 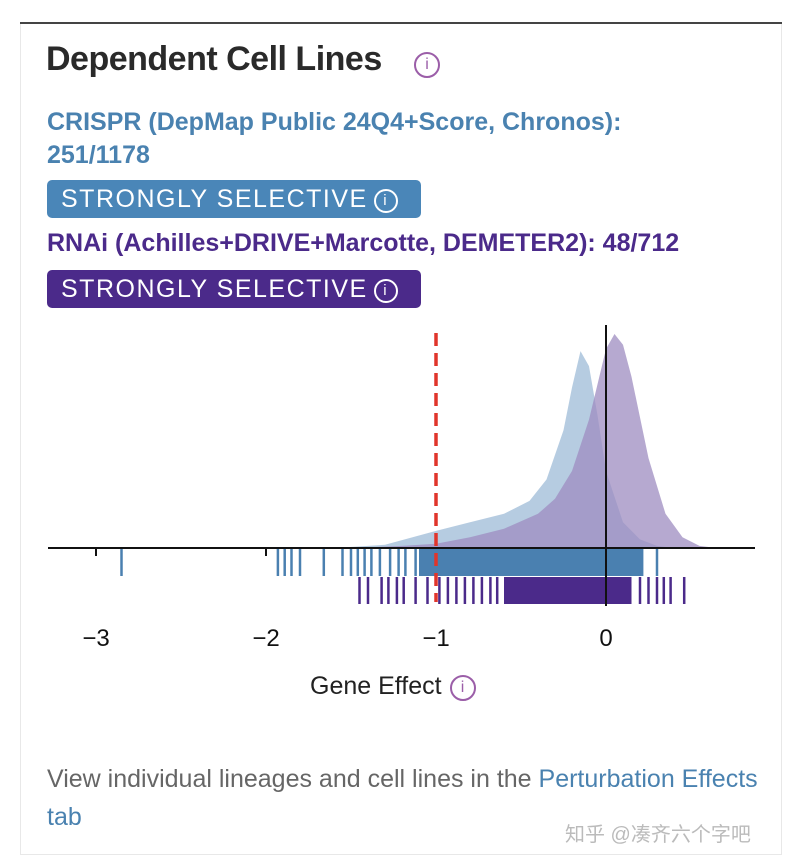 I want to click on x-tick-label: 0, so click(x=605, y=638).